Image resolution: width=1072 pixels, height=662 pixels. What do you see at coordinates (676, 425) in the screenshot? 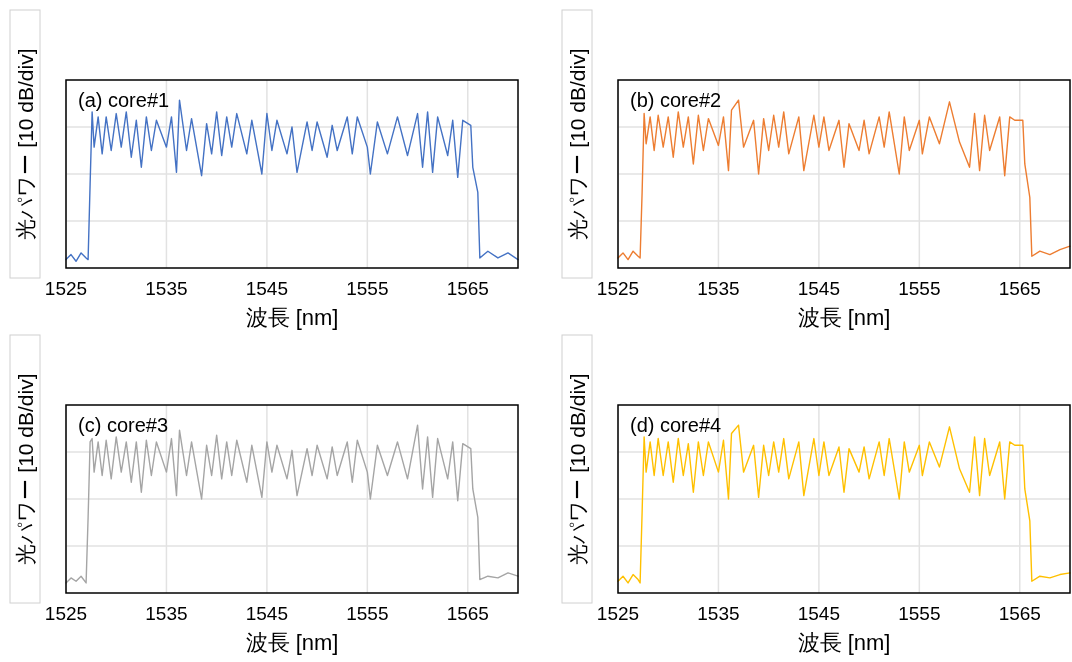
I see `chart-title: (d) core#4` at bounding box center [676, 425].